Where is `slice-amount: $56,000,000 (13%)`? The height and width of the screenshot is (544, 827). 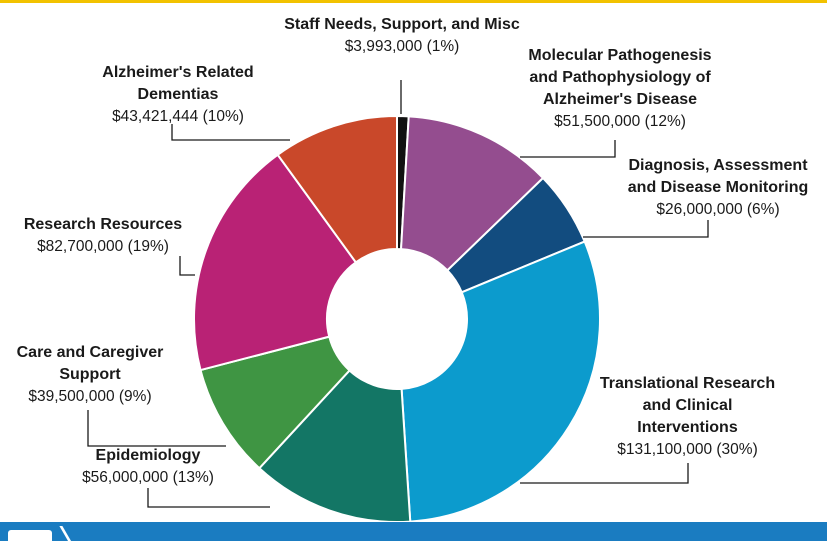
slice-amount: $56,000,000 (13%) is located at coordinates (148, 477).